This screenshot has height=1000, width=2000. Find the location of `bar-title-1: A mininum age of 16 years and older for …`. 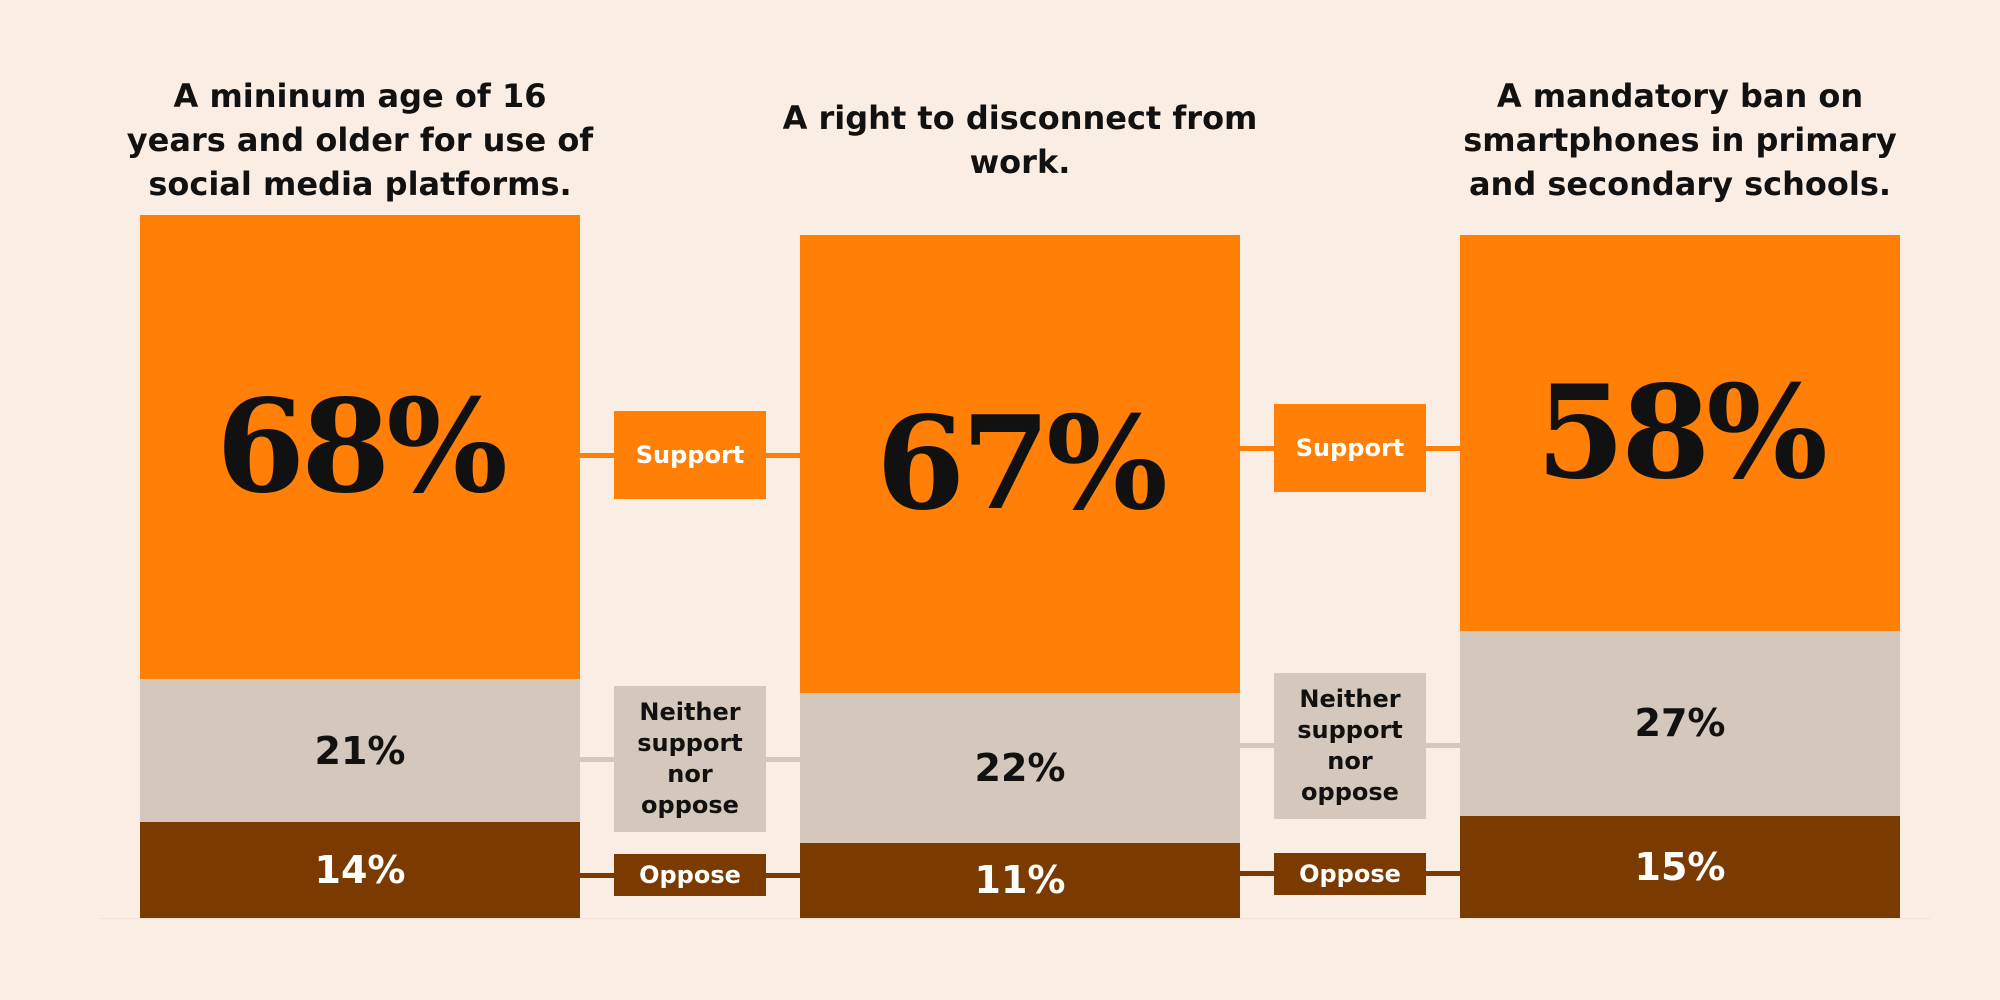

bar-title-1: A mininum age of 16 years and older for … is located at coordinates (360, 140).